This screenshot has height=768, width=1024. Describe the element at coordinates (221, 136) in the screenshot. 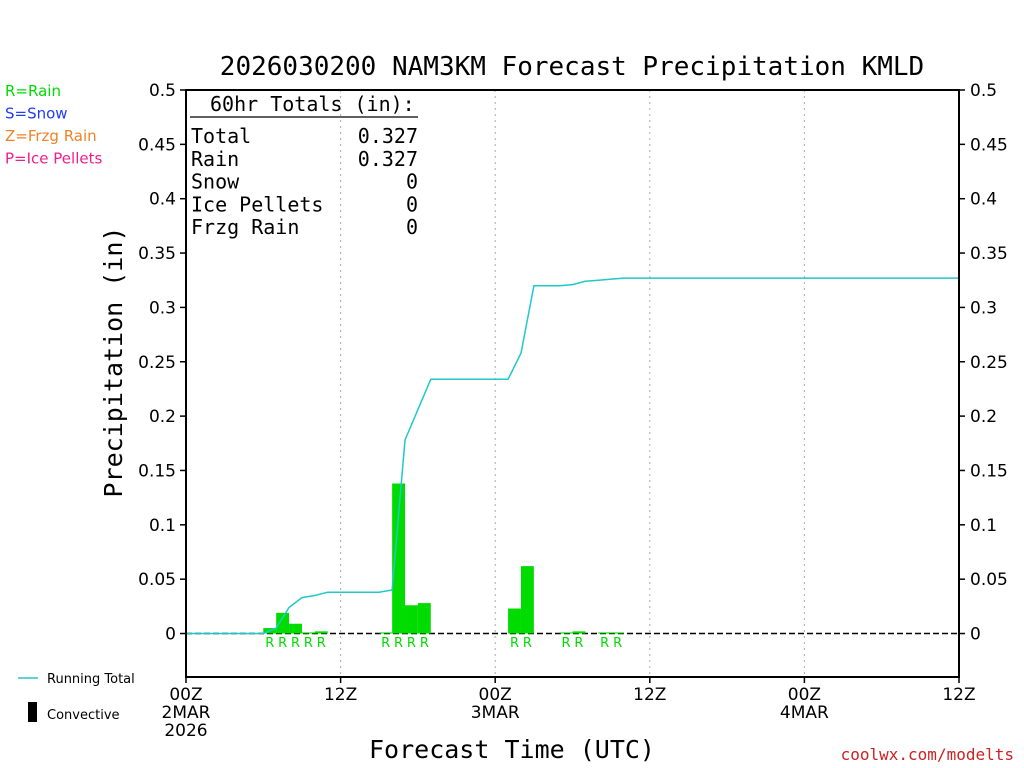

I see `totals-row-label-0: Total` at that location.